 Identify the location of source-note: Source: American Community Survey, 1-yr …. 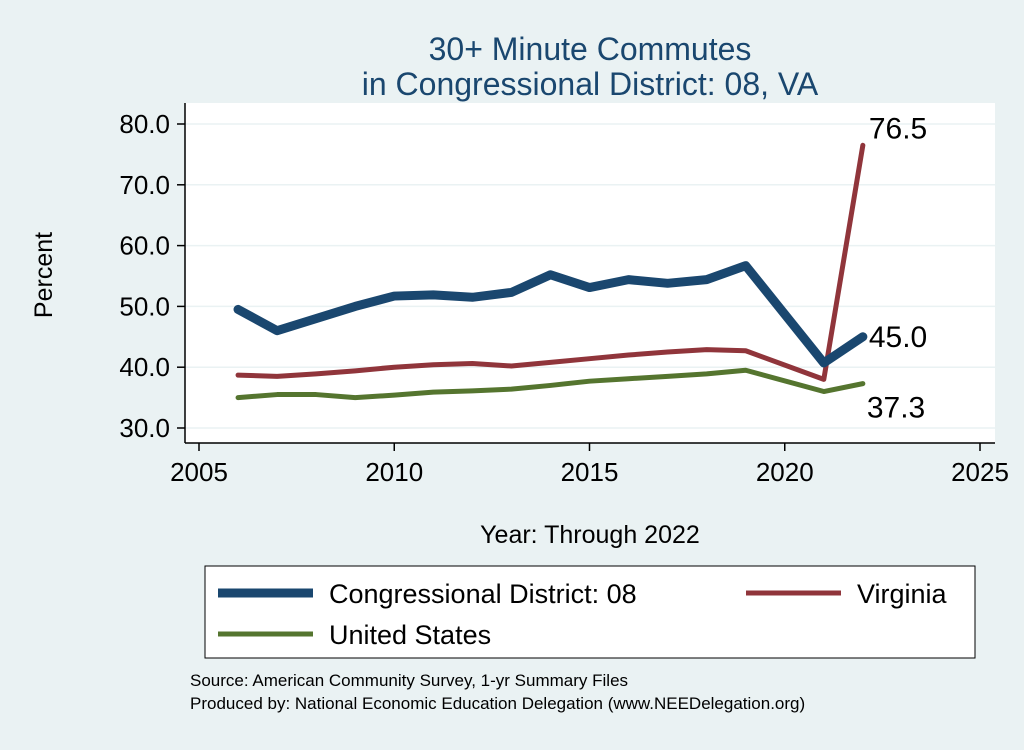
(409, 680).